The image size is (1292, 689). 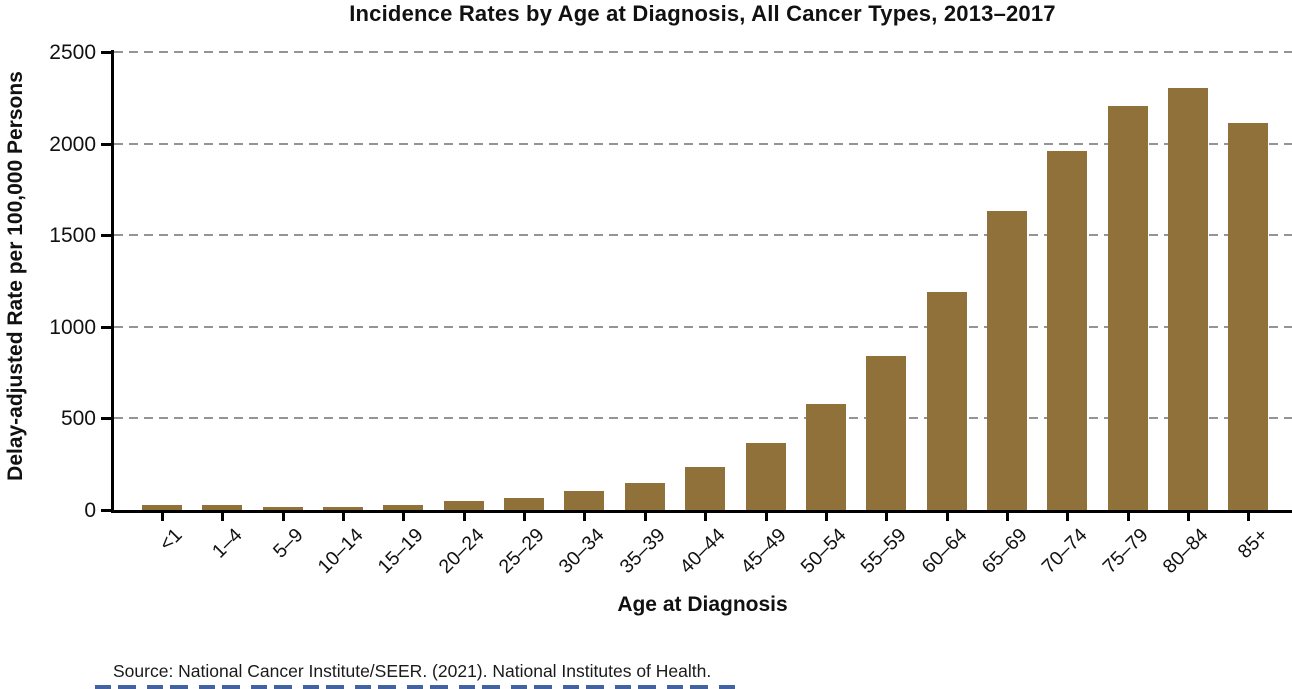 I want to click on bar-50–54, so click(x=825, y=456).